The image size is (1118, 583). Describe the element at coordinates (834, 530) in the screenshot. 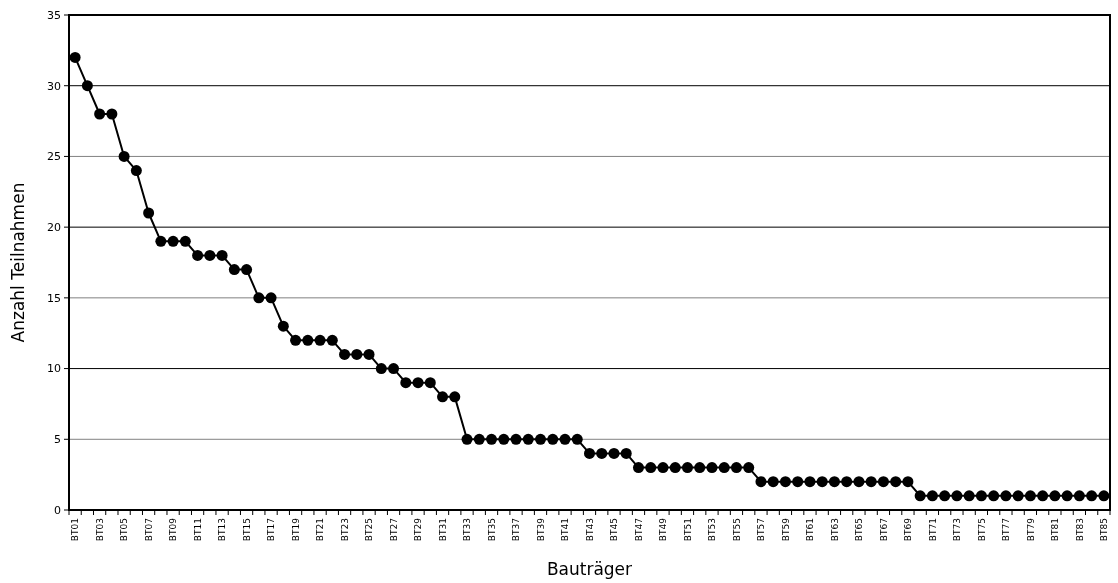

I see `x-tick-label: BT63` at that location.